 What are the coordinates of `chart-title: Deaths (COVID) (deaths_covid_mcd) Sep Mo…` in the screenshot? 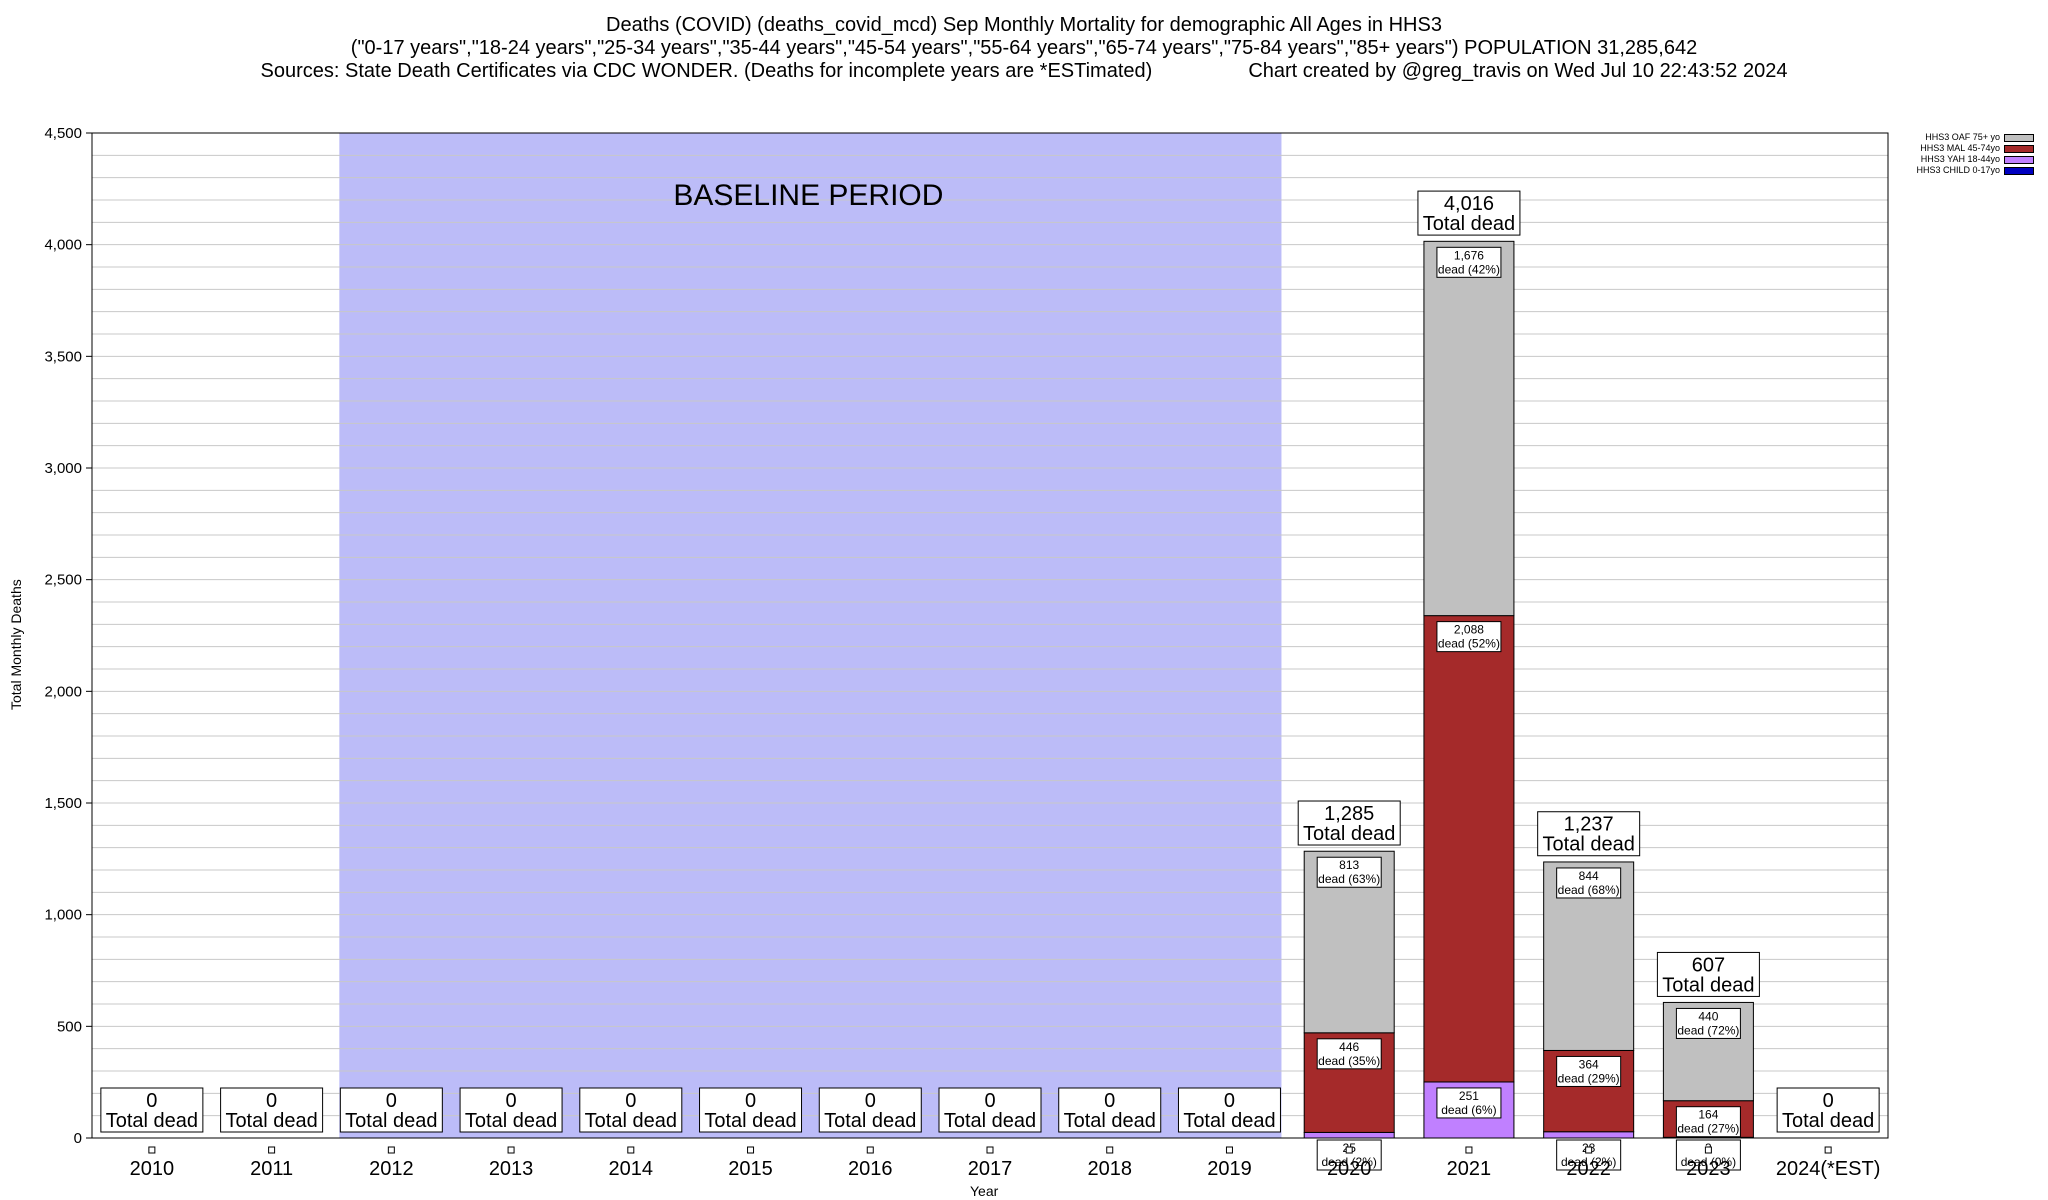 It's located at (1024, 25).